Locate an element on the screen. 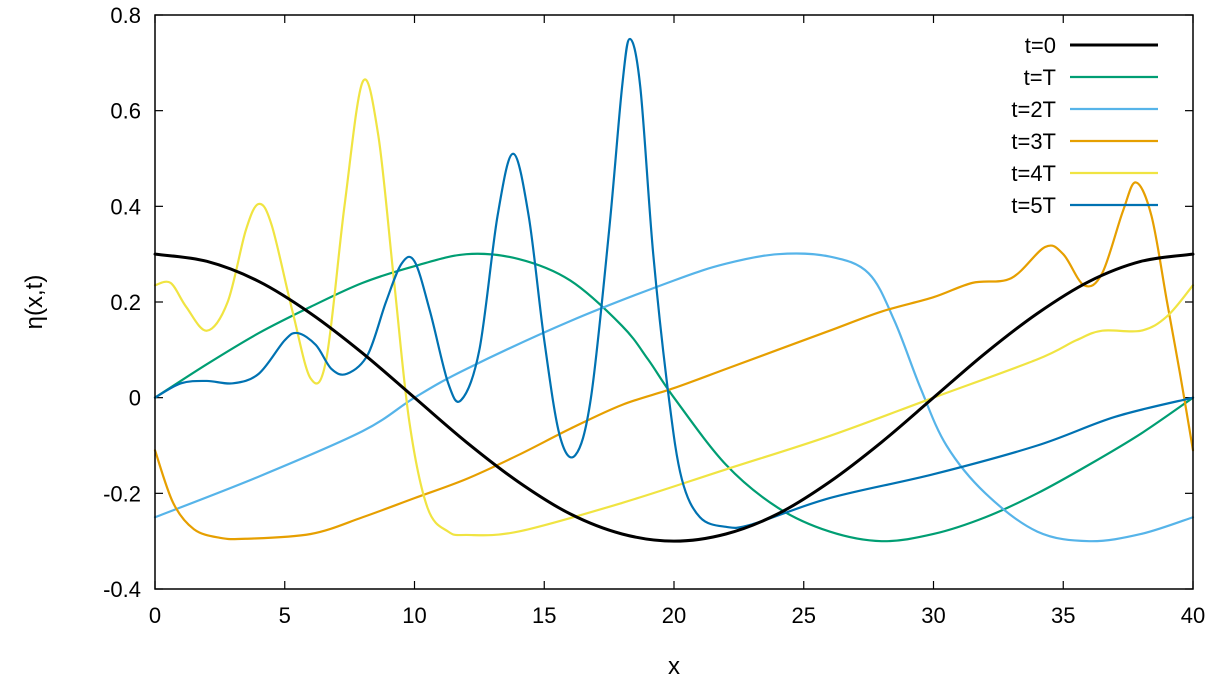 This screenshot has height=686, width=1223. y-tick-label: 0.4 is located at coordinates (125, 206).